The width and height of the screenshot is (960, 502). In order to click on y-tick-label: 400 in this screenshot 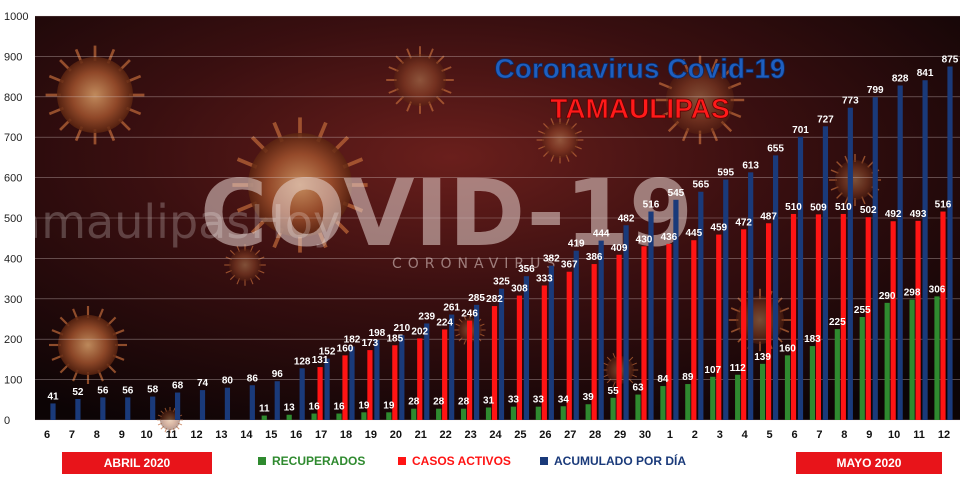, I will do `click(13, 259)`.